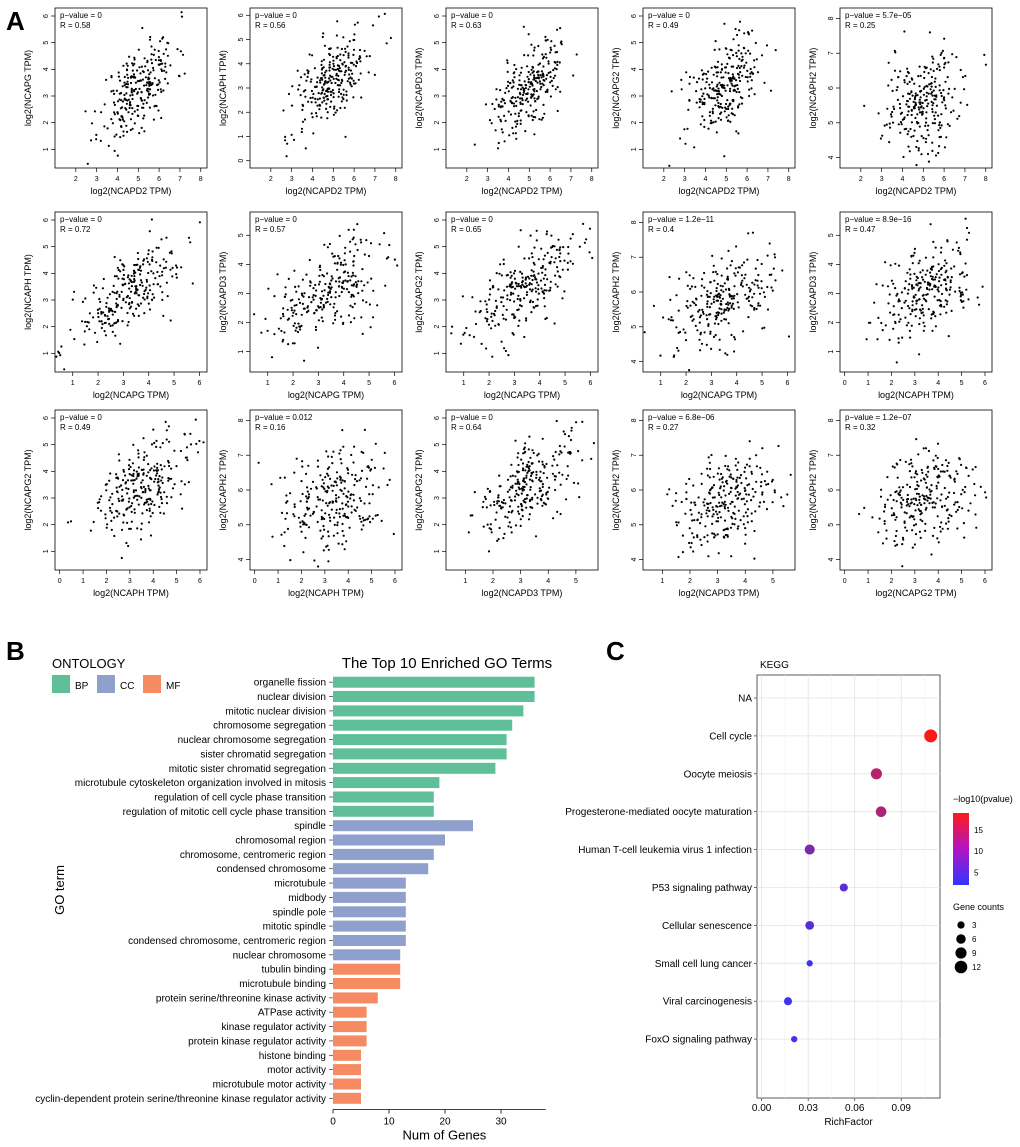 The height and width of the screenshot is (1147, 1020). I want to click on panel-label-c: C, so click(615, 651).